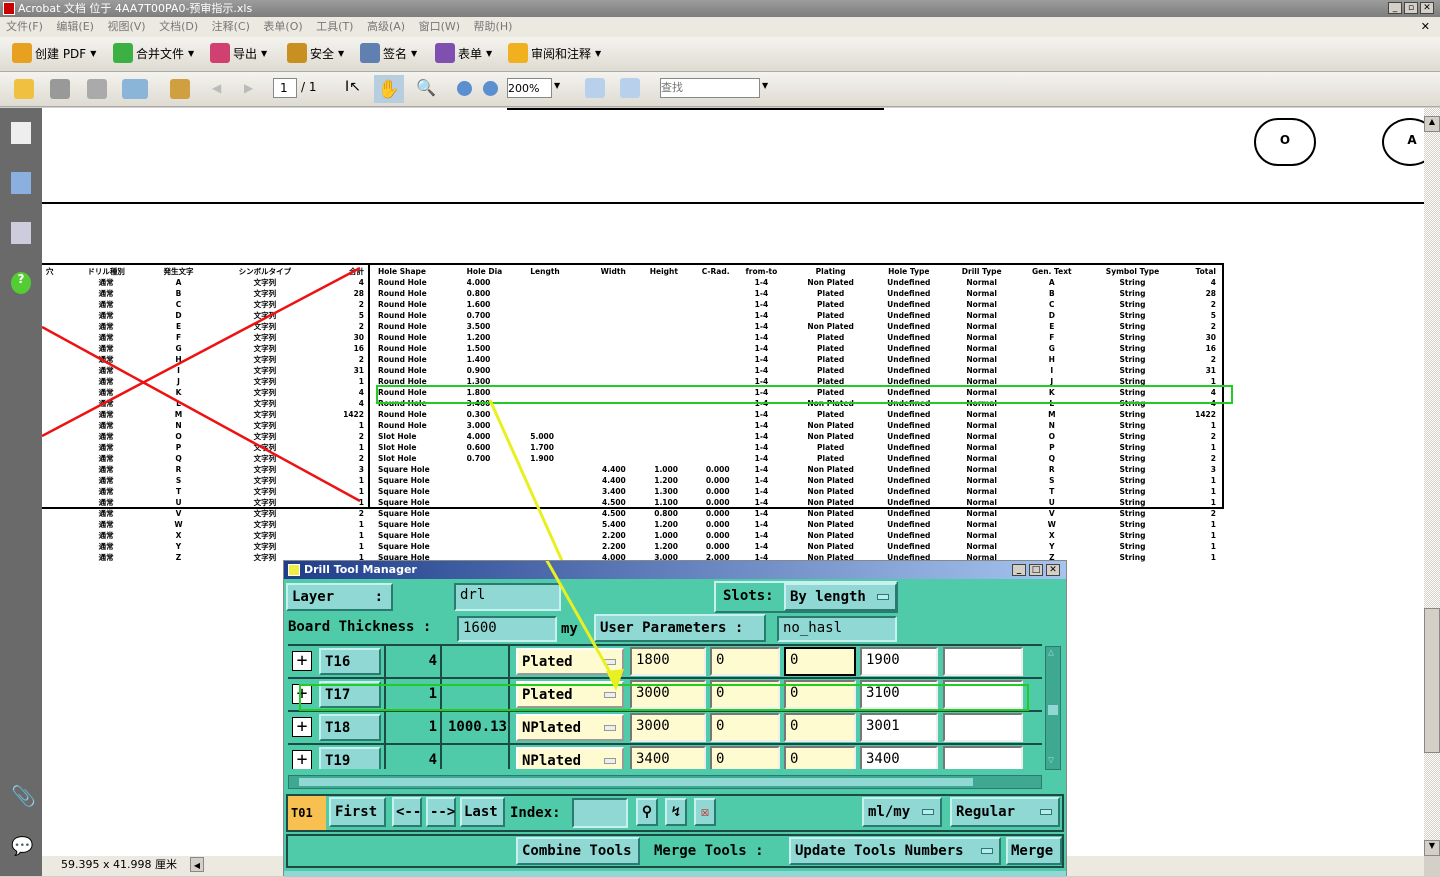 The image size is (1440, 877). I want to click on zoom-in-icon, so click(490, 88).